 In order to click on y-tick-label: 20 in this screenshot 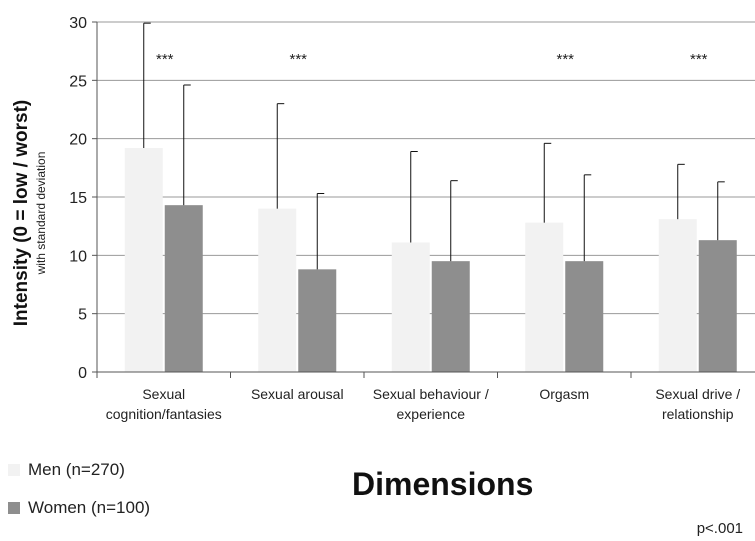, I will do `click(78, 140)`.